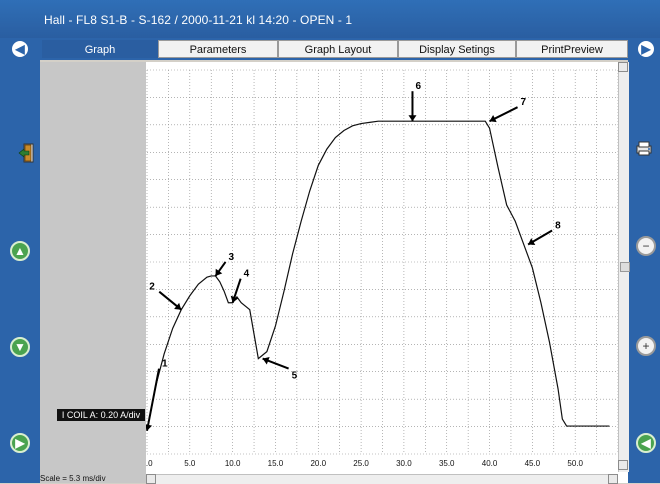 The width and height of the screenshot is (660, 484). What do you see at coordinates (382, 479) in the screenshot?
I see `horizontal-scrollbar` at bounding box center [382, 479].